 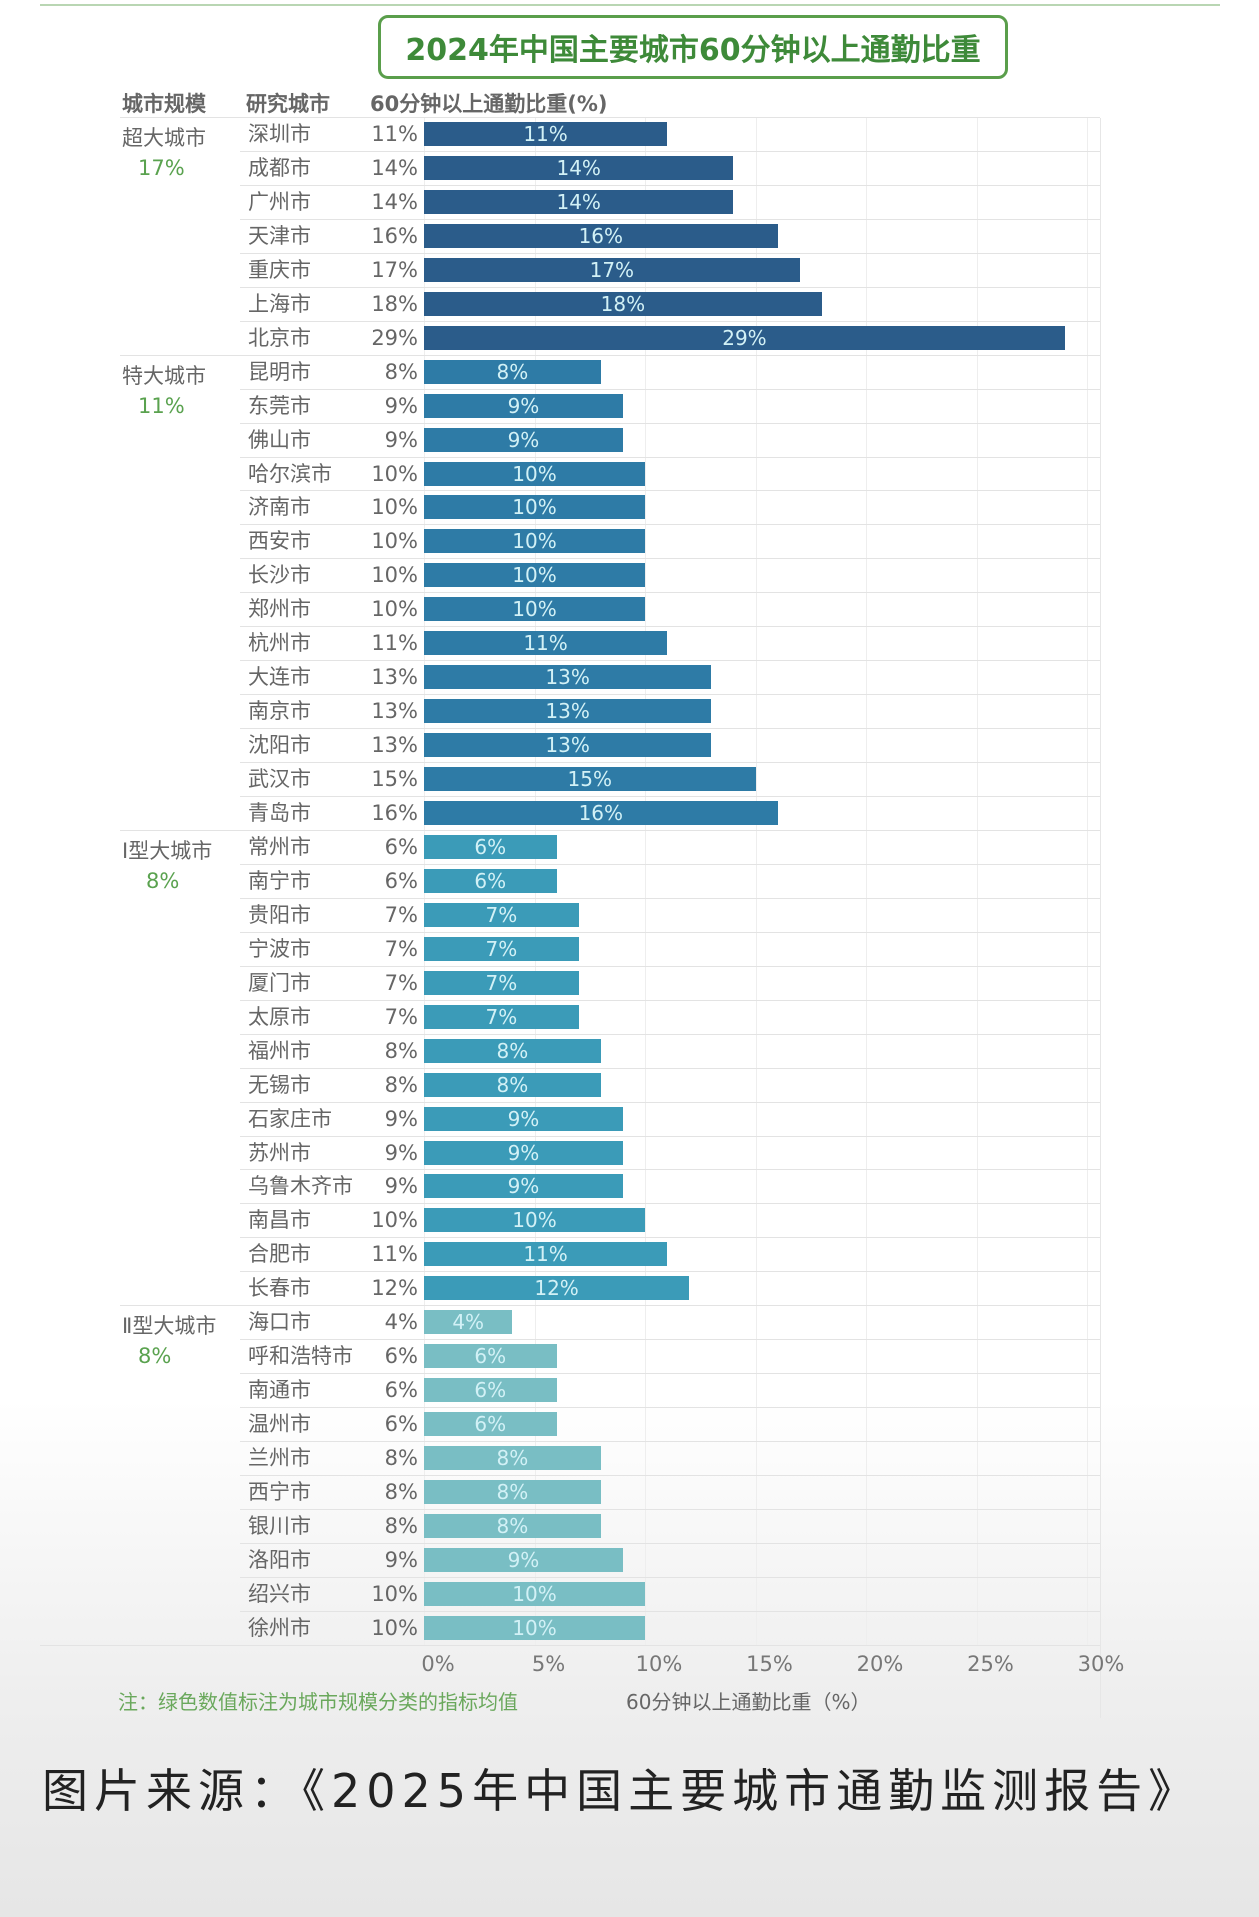 What do you see at coordinates (279, 880) in the screenshot?
I see `city-label: 南宁市` at bounding box center [279, 880].